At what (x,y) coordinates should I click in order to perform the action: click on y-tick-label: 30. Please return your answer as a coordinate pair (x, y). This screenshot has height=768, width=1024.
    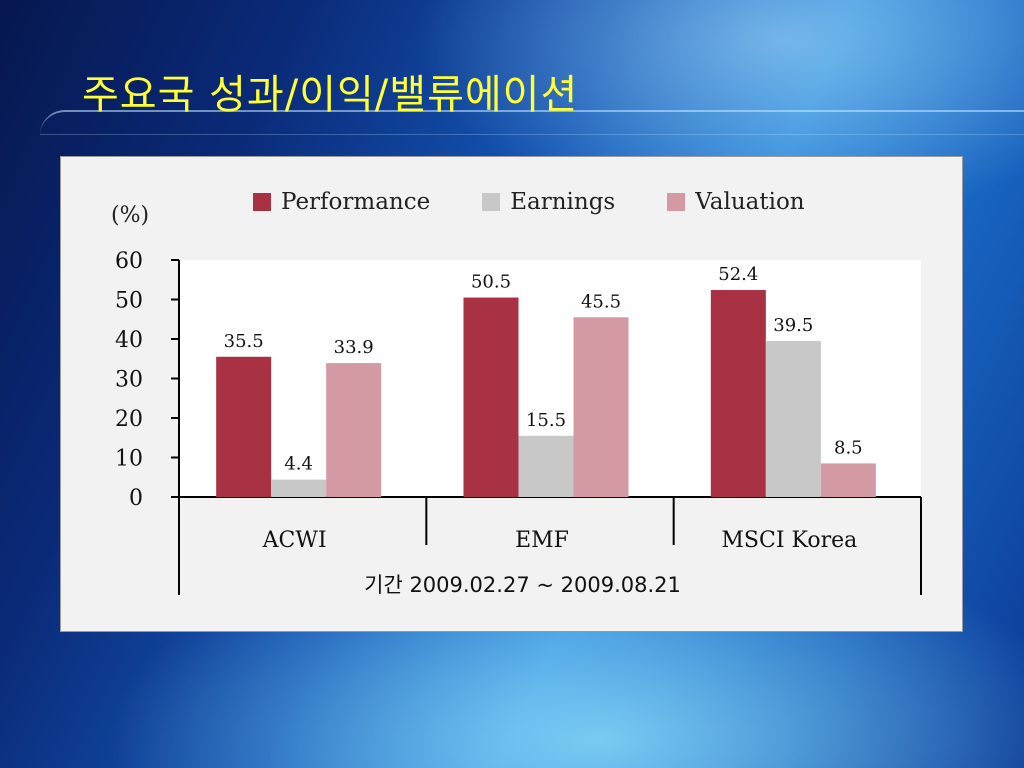
    Looking at the image, I should click on (129, 380).